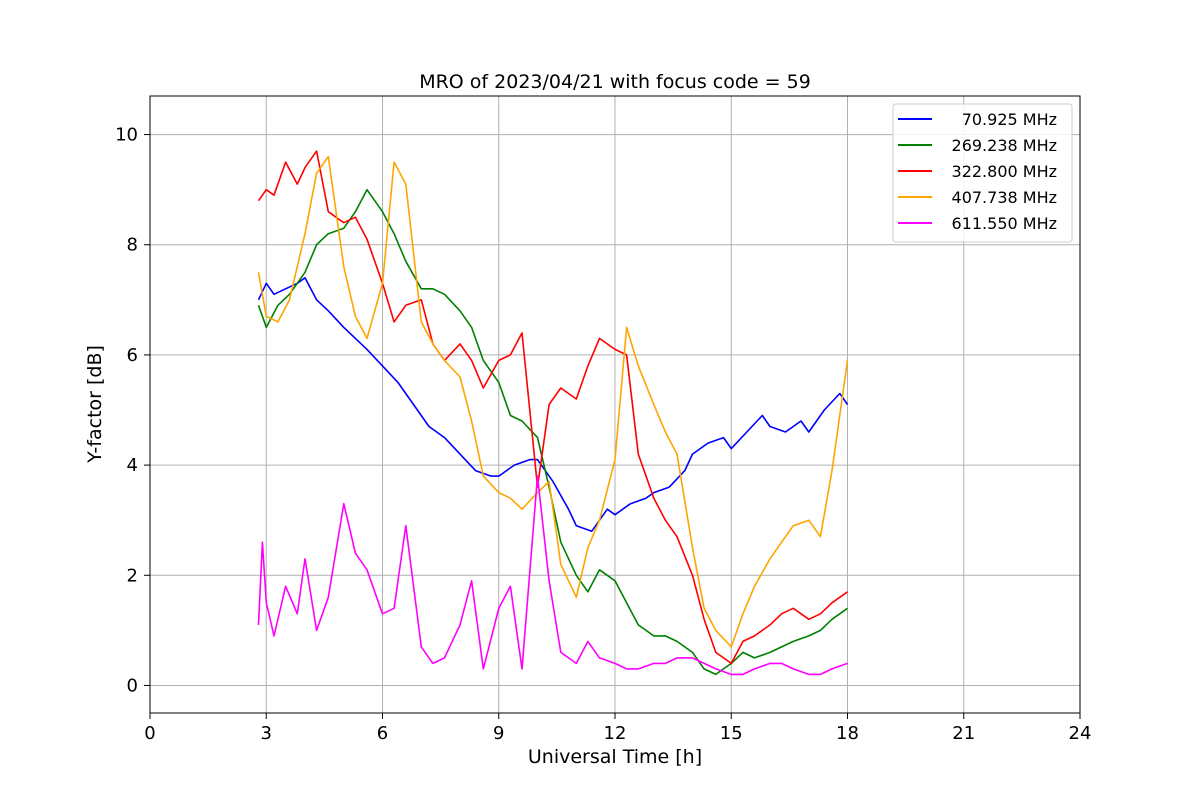 This screenshot has height=800, width=1200. What do you see at coordinates (498, 733) in the screenshot?
I see `x-tick-label: 9` at bounding box center [498, 733].